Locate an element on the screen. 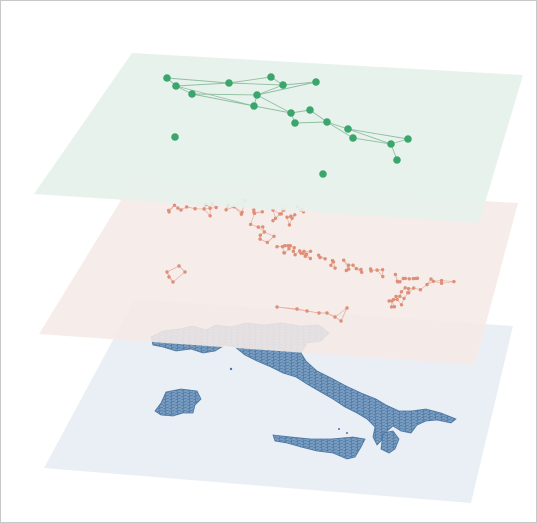 Image resolution: width=537 pixels, height=523 pixels. middle-nodes is located at coordinates (310, 260).